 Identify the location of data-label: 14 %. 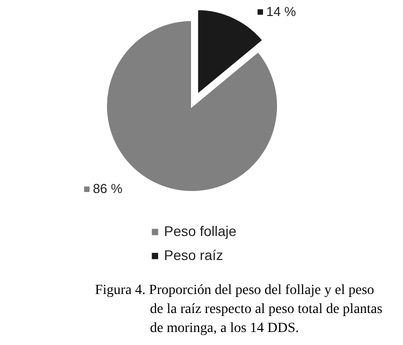
(281, 11).